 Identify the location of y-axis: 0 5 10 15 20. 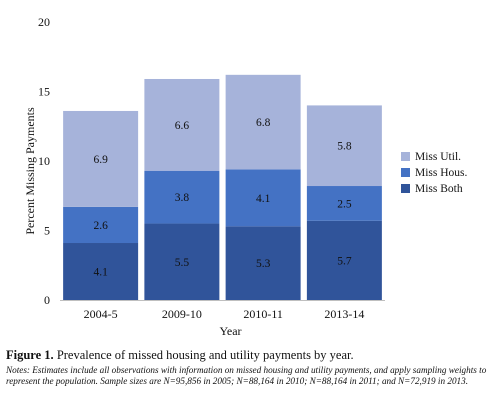
(44, 161).